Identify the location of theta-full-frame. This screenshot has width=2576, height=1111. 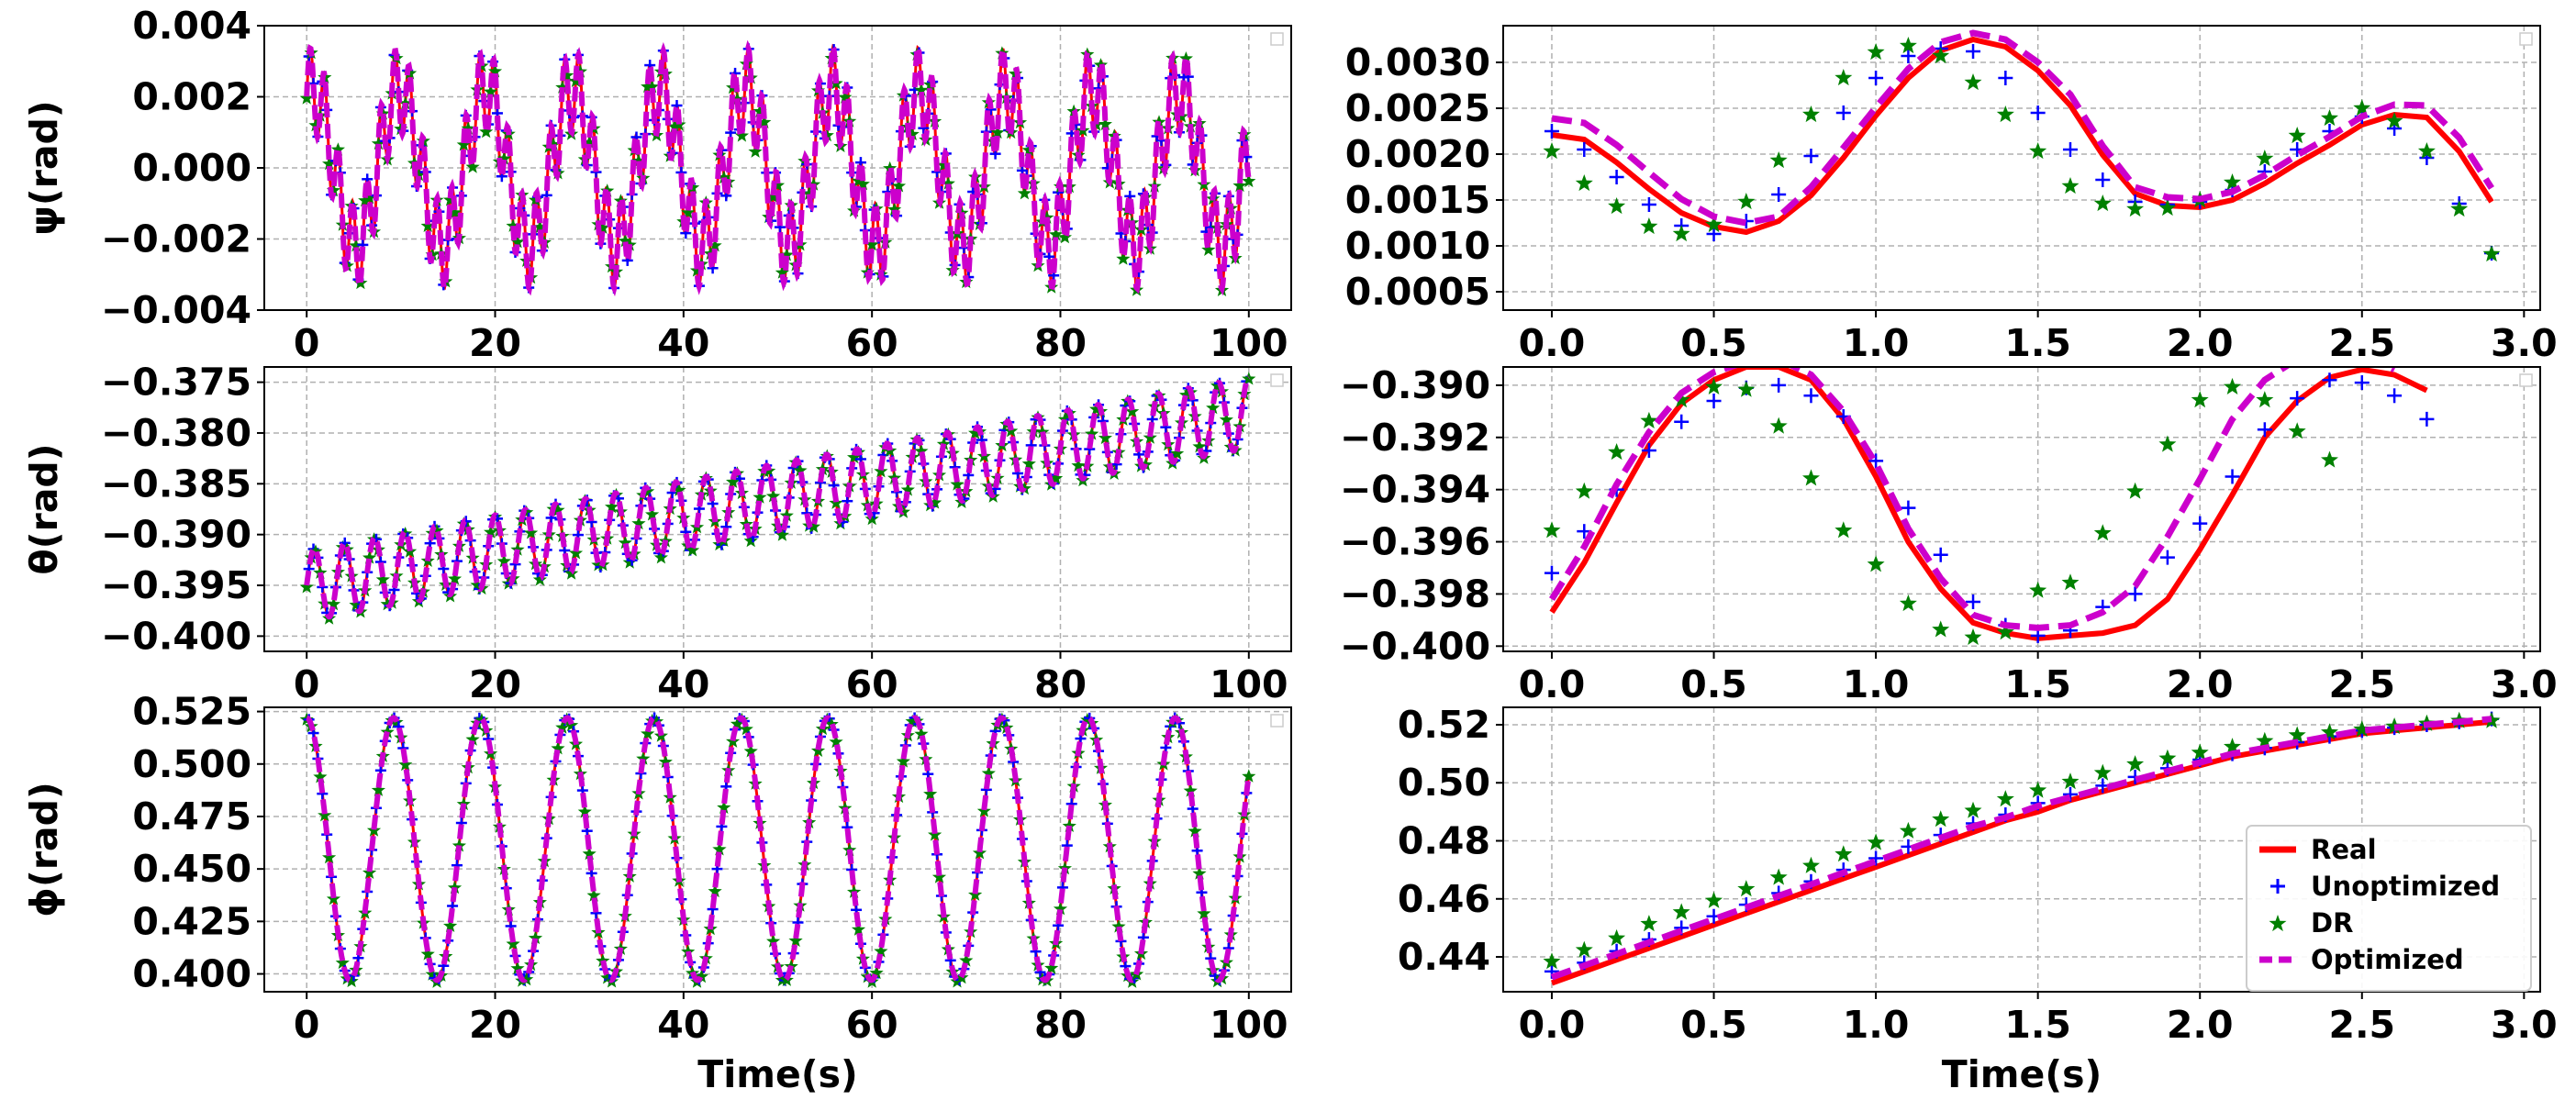
(777, 509).